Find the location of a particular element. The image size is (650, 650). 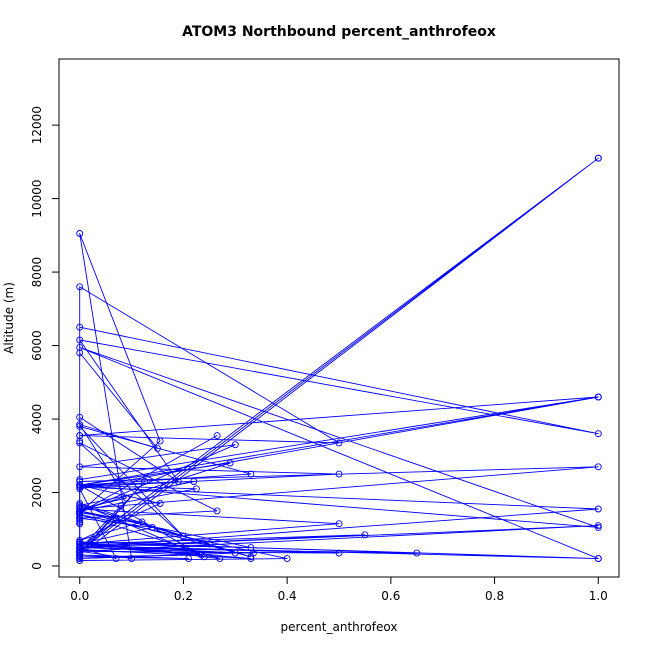

y-tick-label: 12000 is located at coordinates (37, 125).